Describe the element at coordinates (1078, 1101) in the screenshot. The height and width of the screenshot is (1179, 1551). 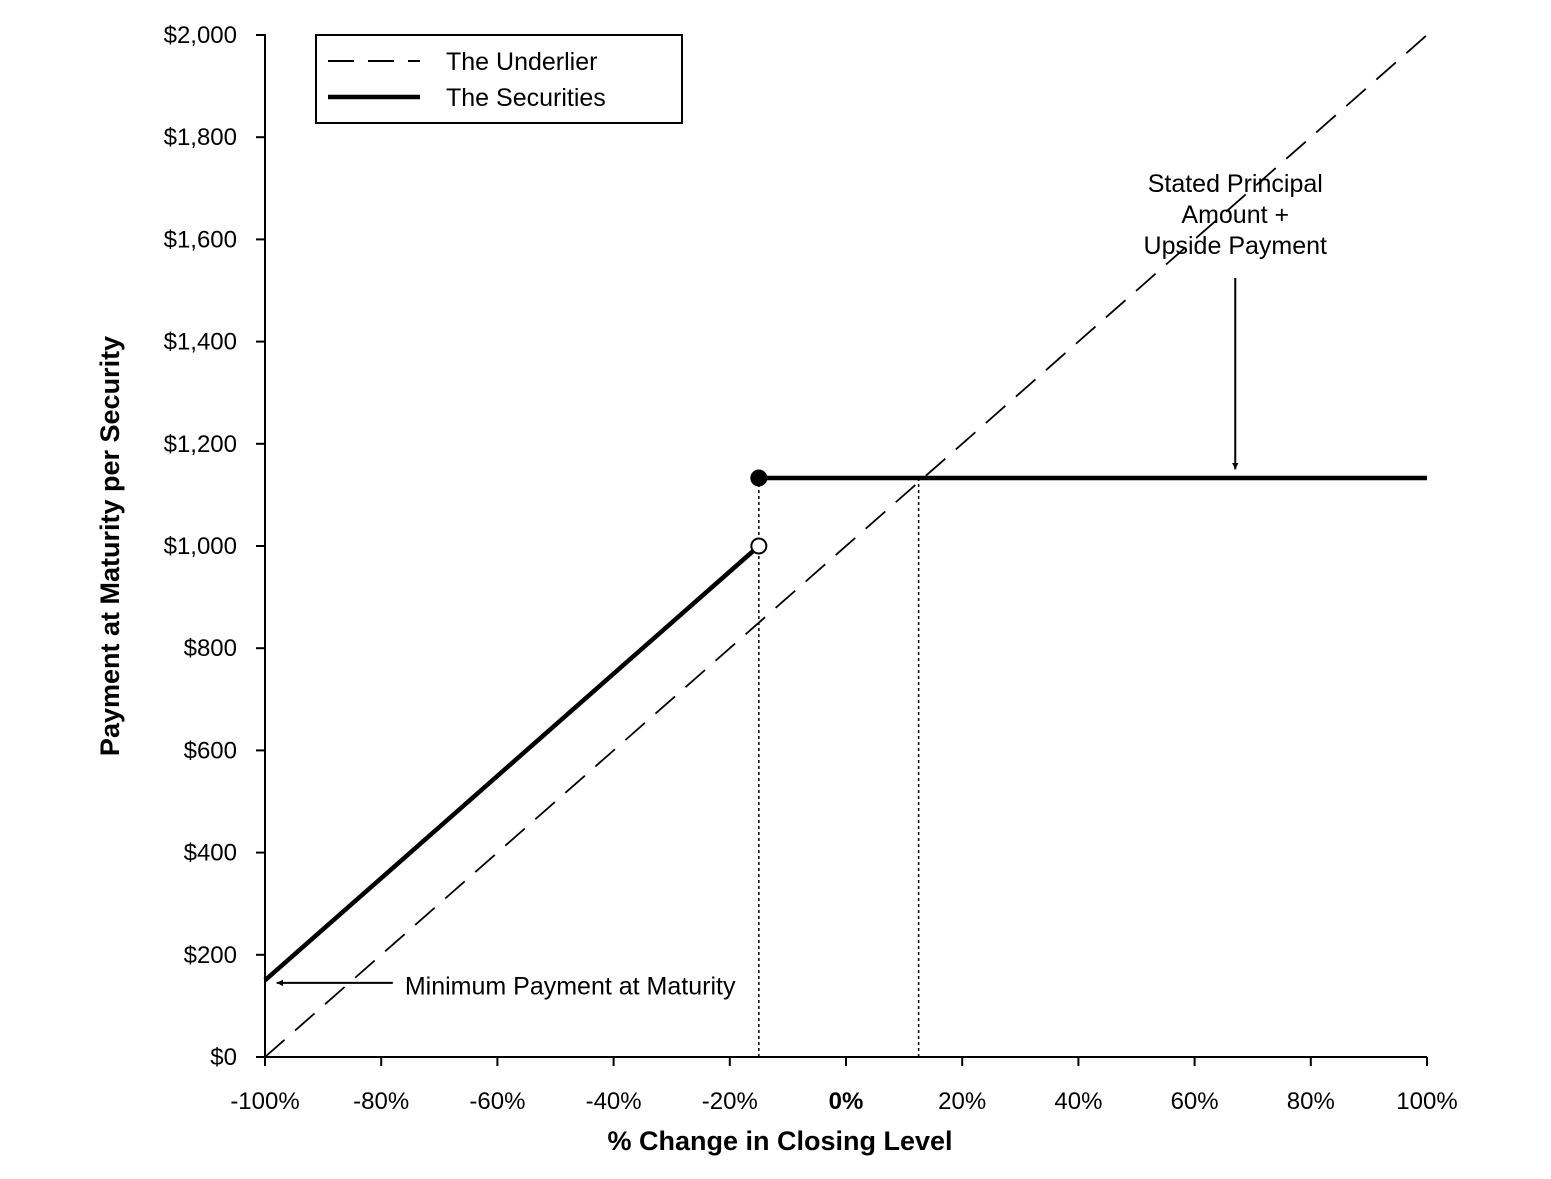
I see `x-tick-label: 40%` at that location.